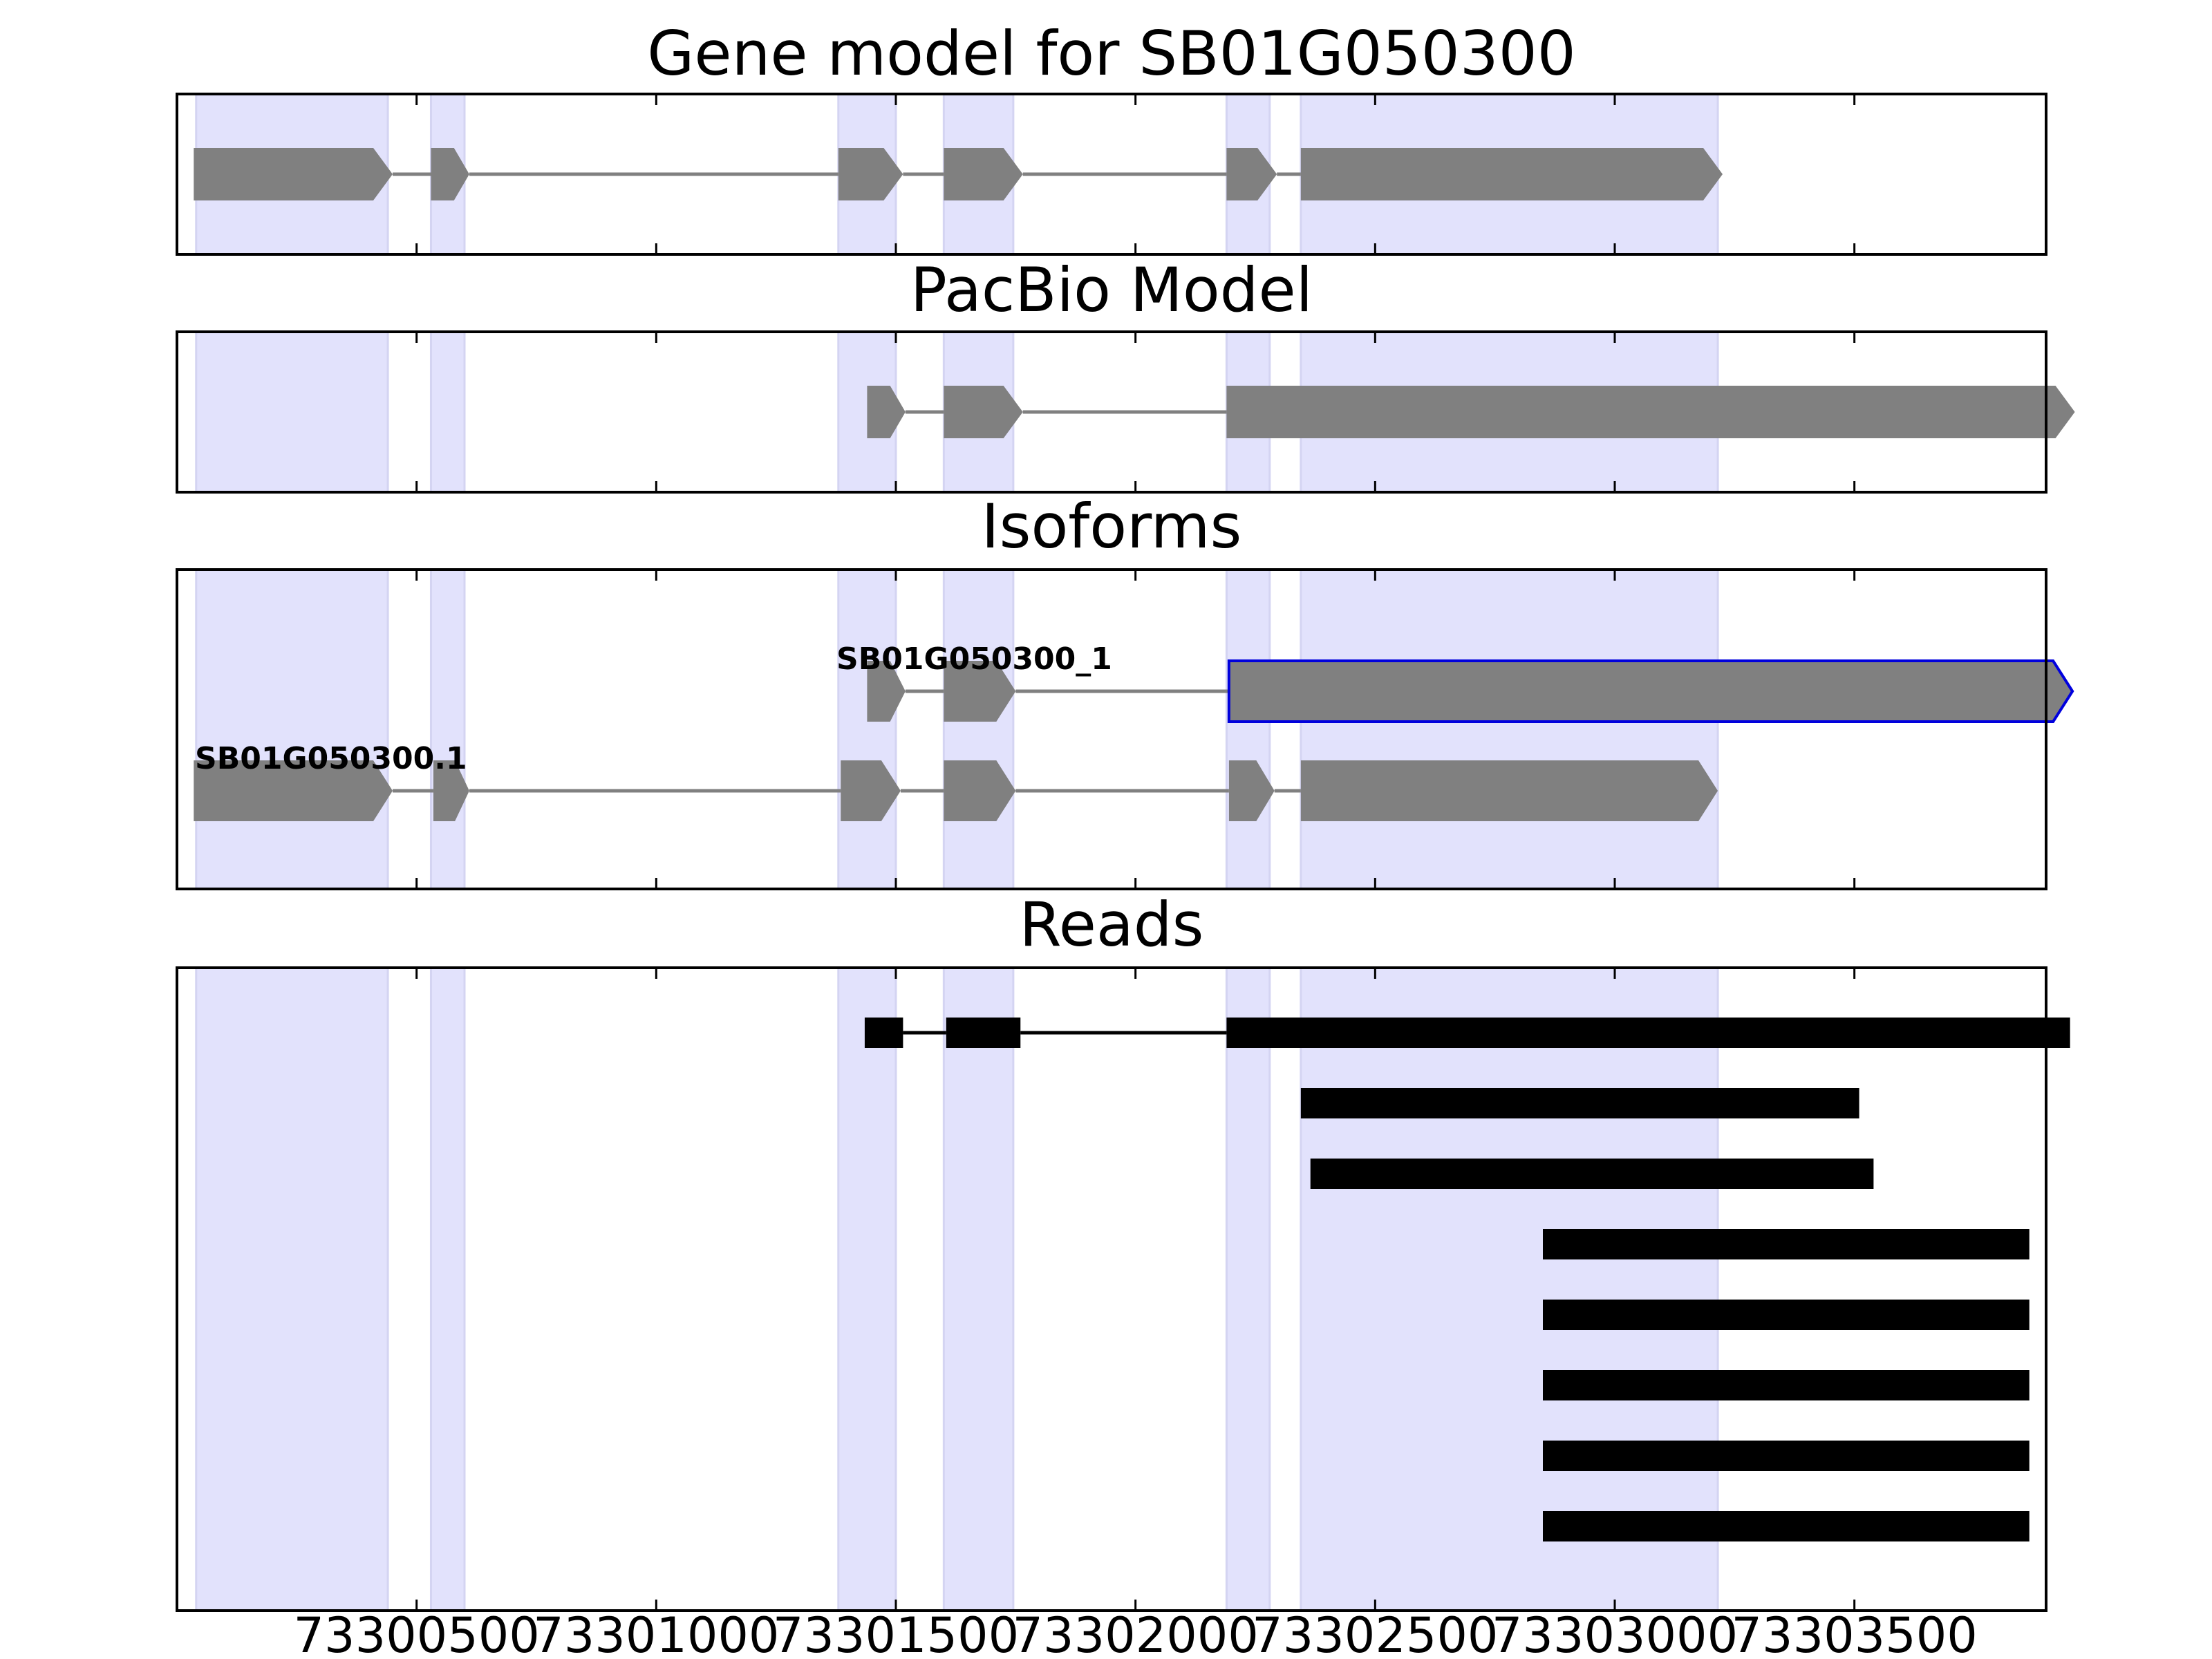  What do you see at coordinates (1136, 1633) in the screenshot?
I see `x-tick-label: 73302000` at bounding box center [1136, 1633].